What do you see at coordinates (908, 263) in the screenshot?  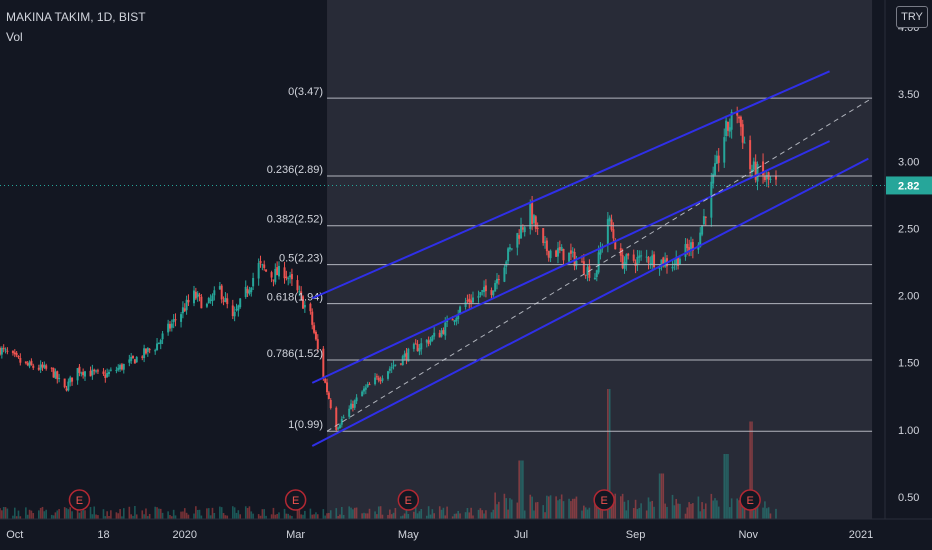 I see `price-axis: 0.501.001.502.002.503.003.504.00` at bounding box center [908, 263].